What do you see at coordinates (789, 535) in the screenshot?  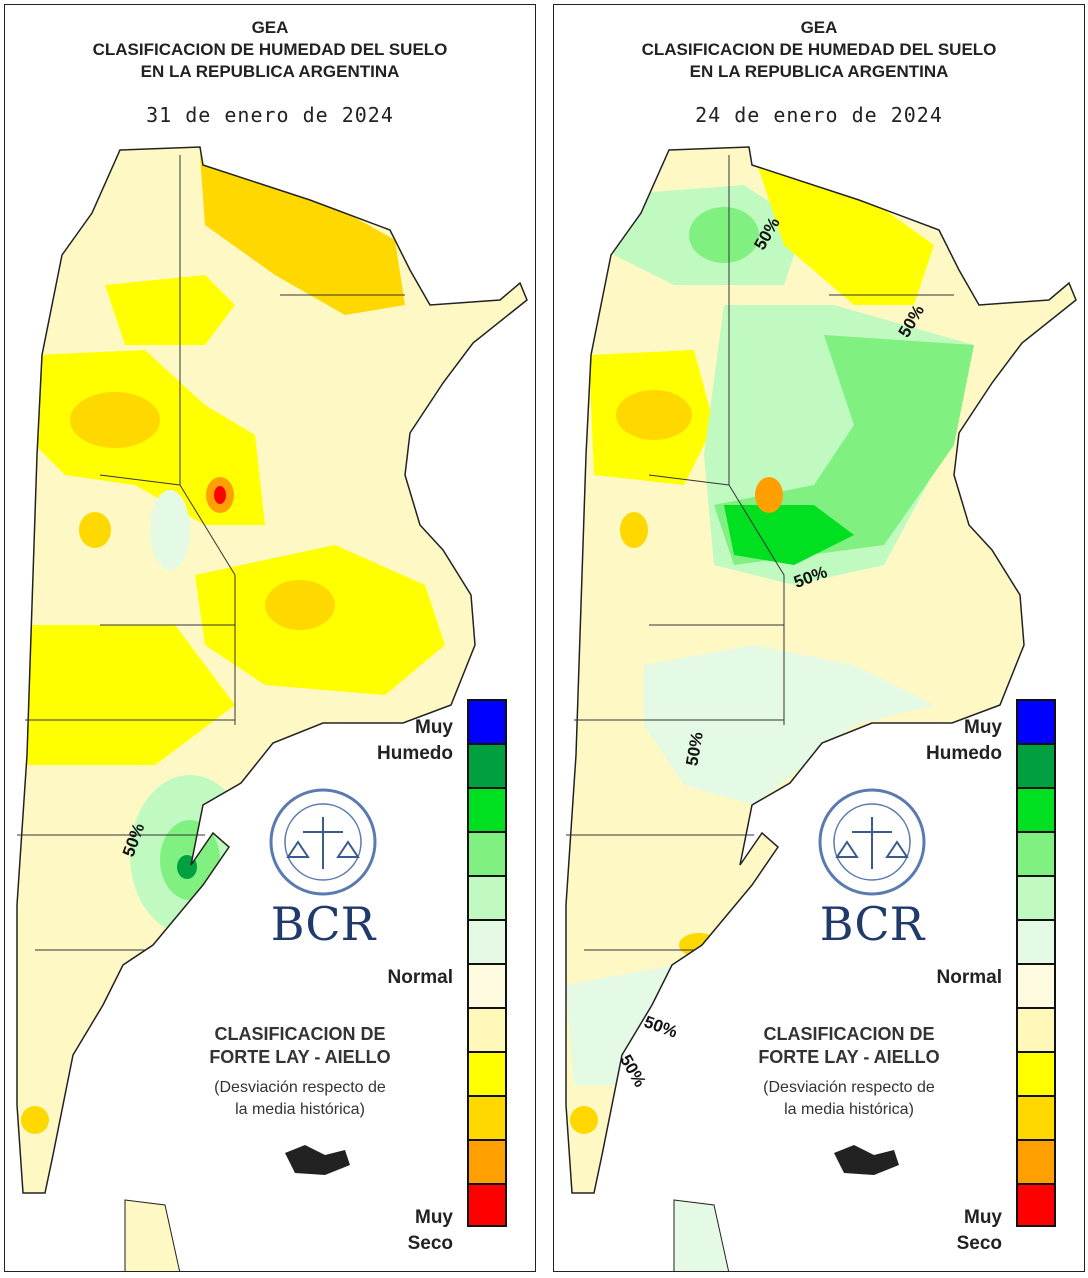 I see `wettest-region-central` at bounding box center [789, 535].